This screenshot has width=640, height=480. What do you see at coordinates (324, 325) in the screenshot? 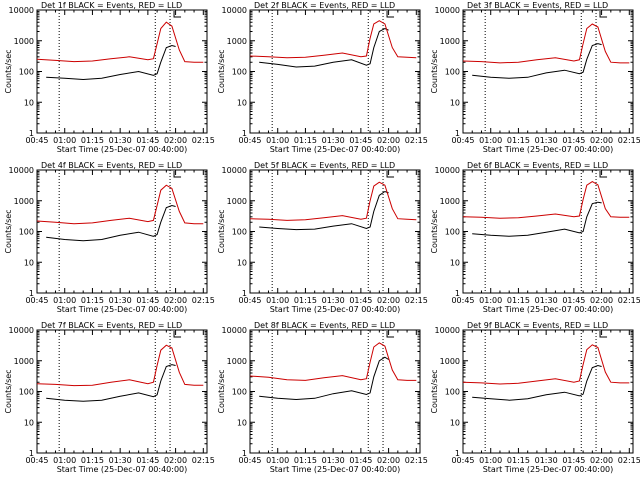
I see `panel-title: Det 8f BLACK = Events, RED = LLD` at bounding box center [324, 325].